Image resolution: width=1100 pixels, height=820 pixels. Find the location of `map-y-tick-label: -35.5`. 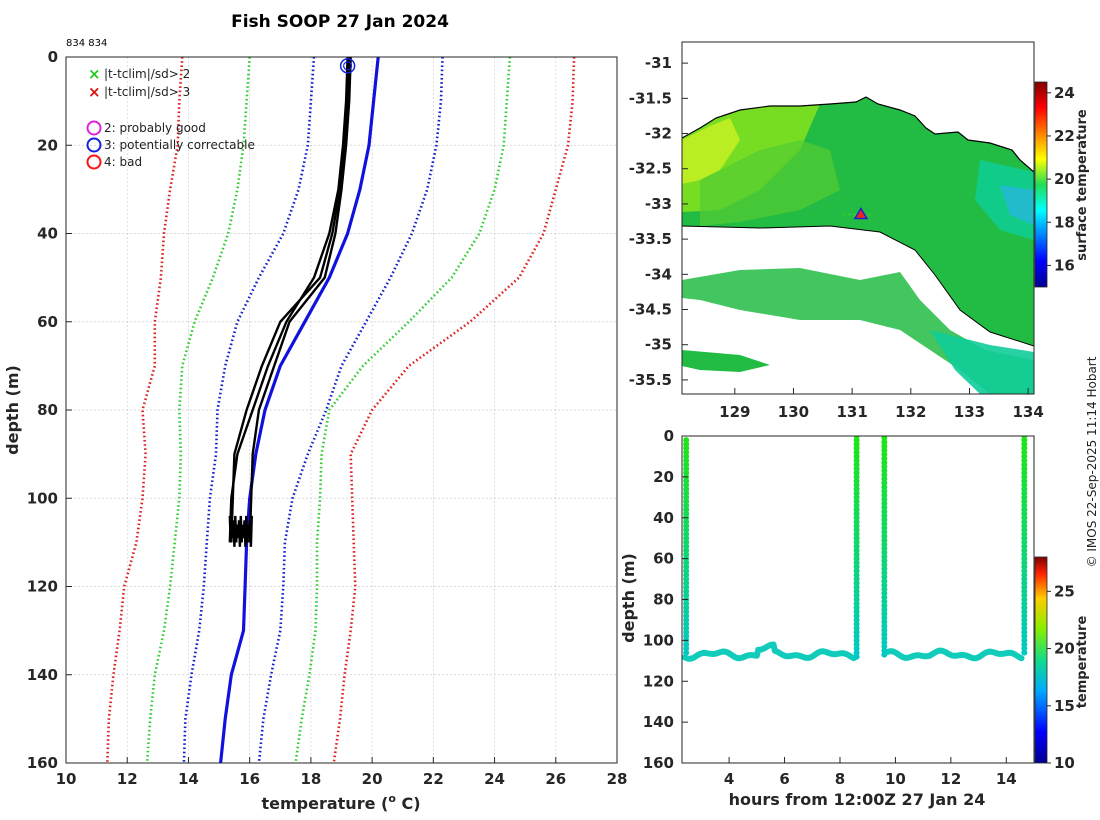

map-y-tick-label: -35.5 is located at coordinates (650, 380).